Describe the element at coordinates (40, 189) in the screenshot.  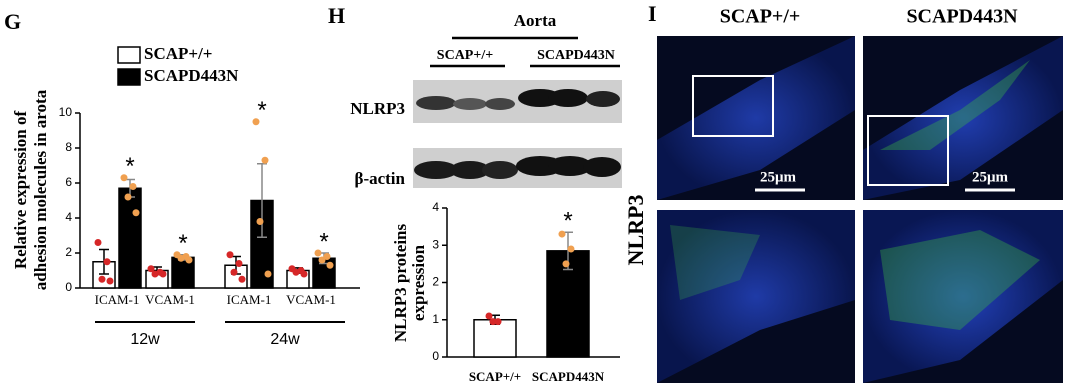
I see `y-axis-label: adhesion molecules in arota` at that location.